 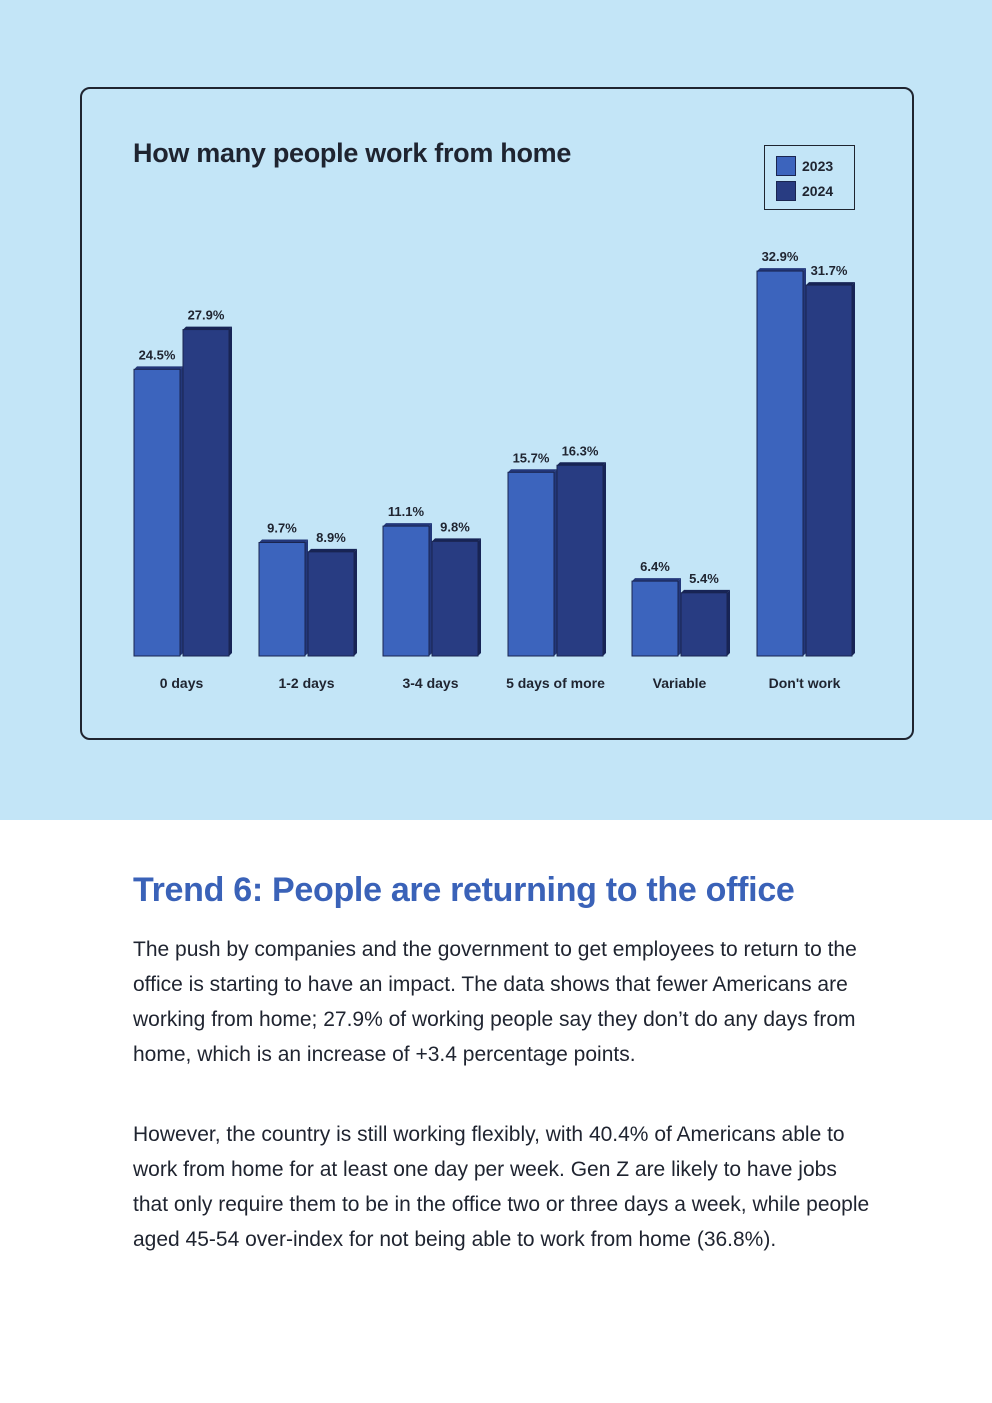 What do you see at coordinates (809, 177) in the screenshot?
I see `chart-legend: 2023 2024` at bounding box center [809, 177].